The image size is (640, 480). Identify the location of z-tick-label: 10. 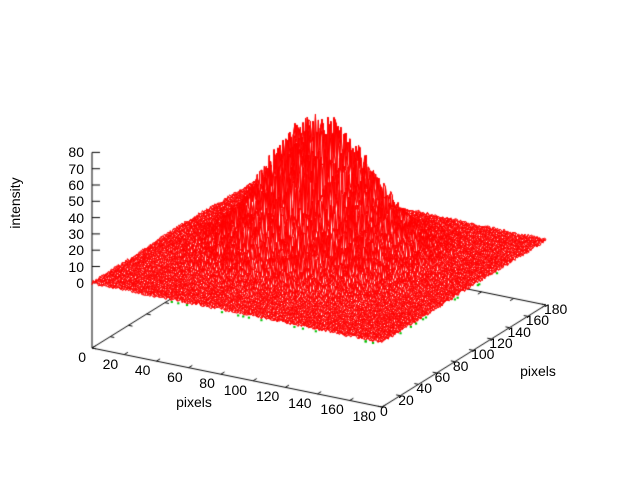
(76, 266).